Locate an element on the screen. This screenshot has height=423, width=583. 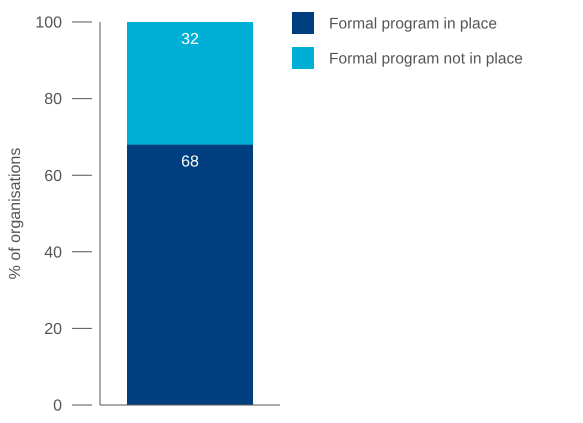
y-tick-label: 100 is located at coordinates (48, 23).